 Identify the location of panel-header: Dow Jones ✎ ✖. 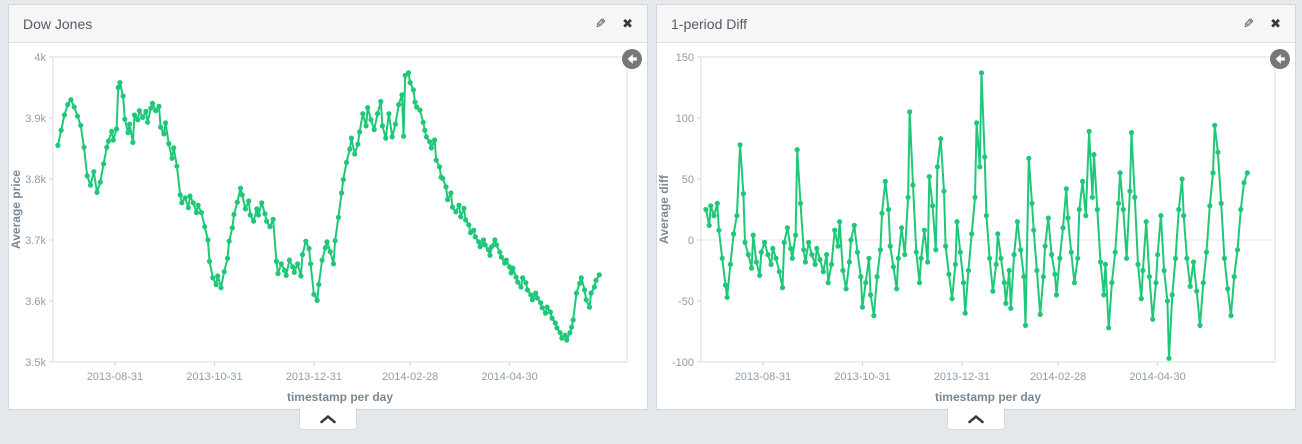
(328, 24).